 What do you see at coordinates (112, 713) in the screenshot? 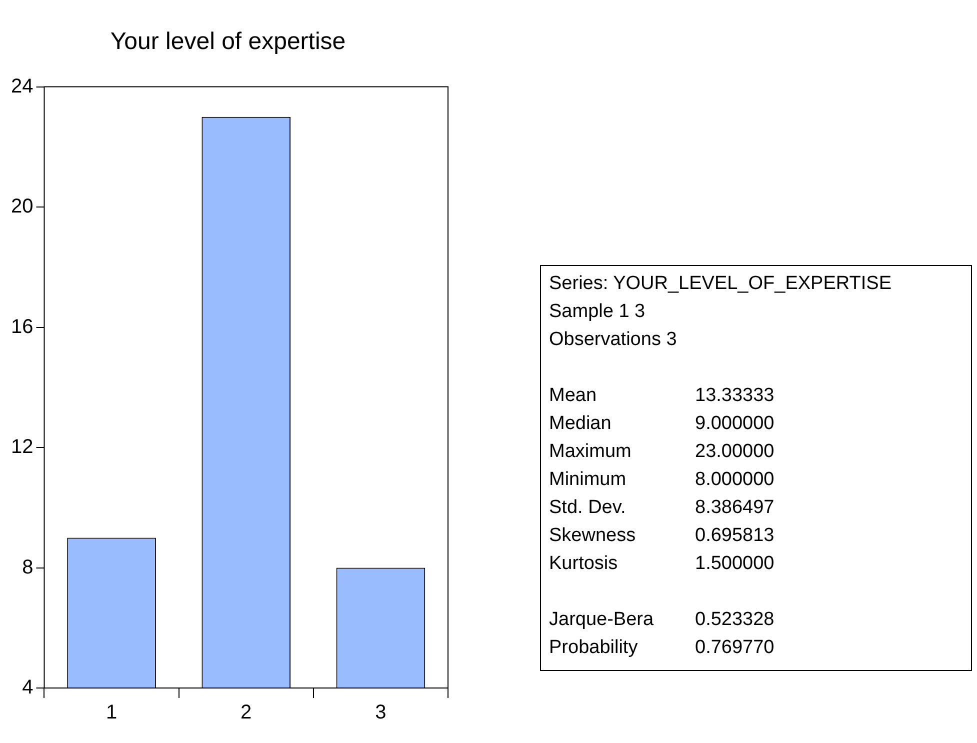
I see `x-tick-label: 1` at bounding box center [112, 713].